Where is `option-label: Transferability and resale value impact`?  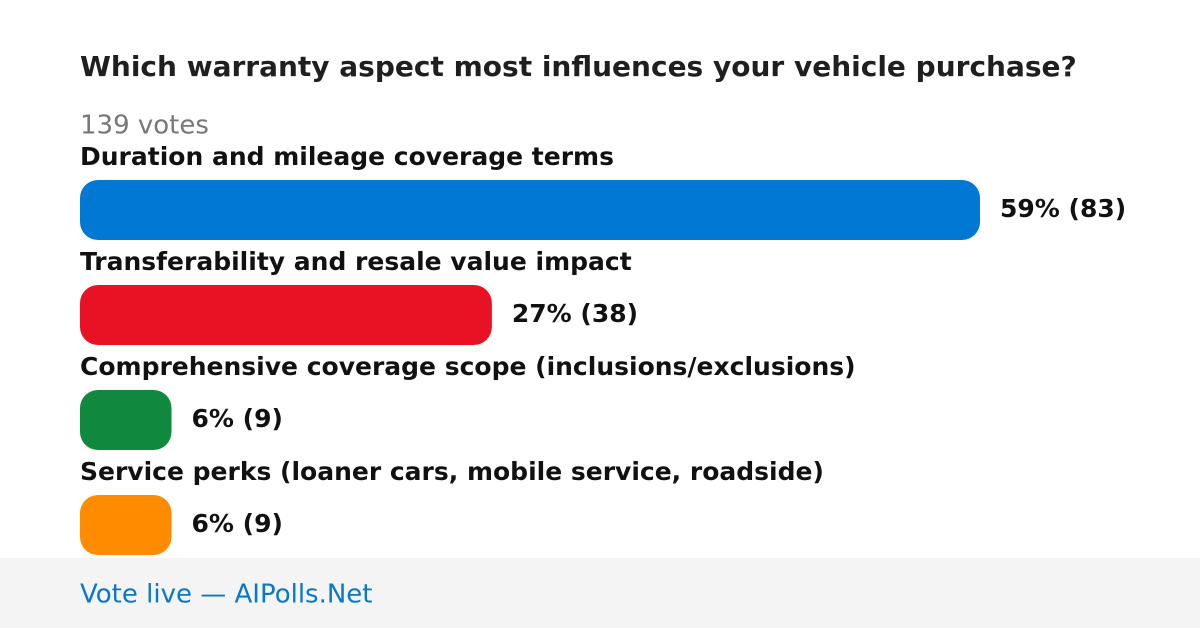
option-label: Transferability and resale value impact is located at coordinates (356, 261).